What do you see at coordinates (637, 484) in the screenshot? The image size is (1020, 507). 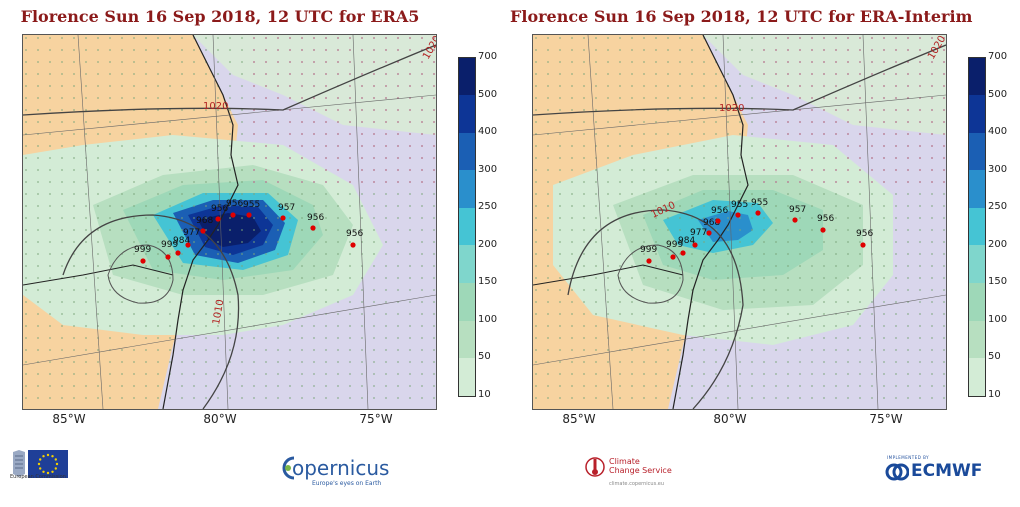 I see `c3s-url: climate.copernicus.eu` at bounding box center [637, 484].